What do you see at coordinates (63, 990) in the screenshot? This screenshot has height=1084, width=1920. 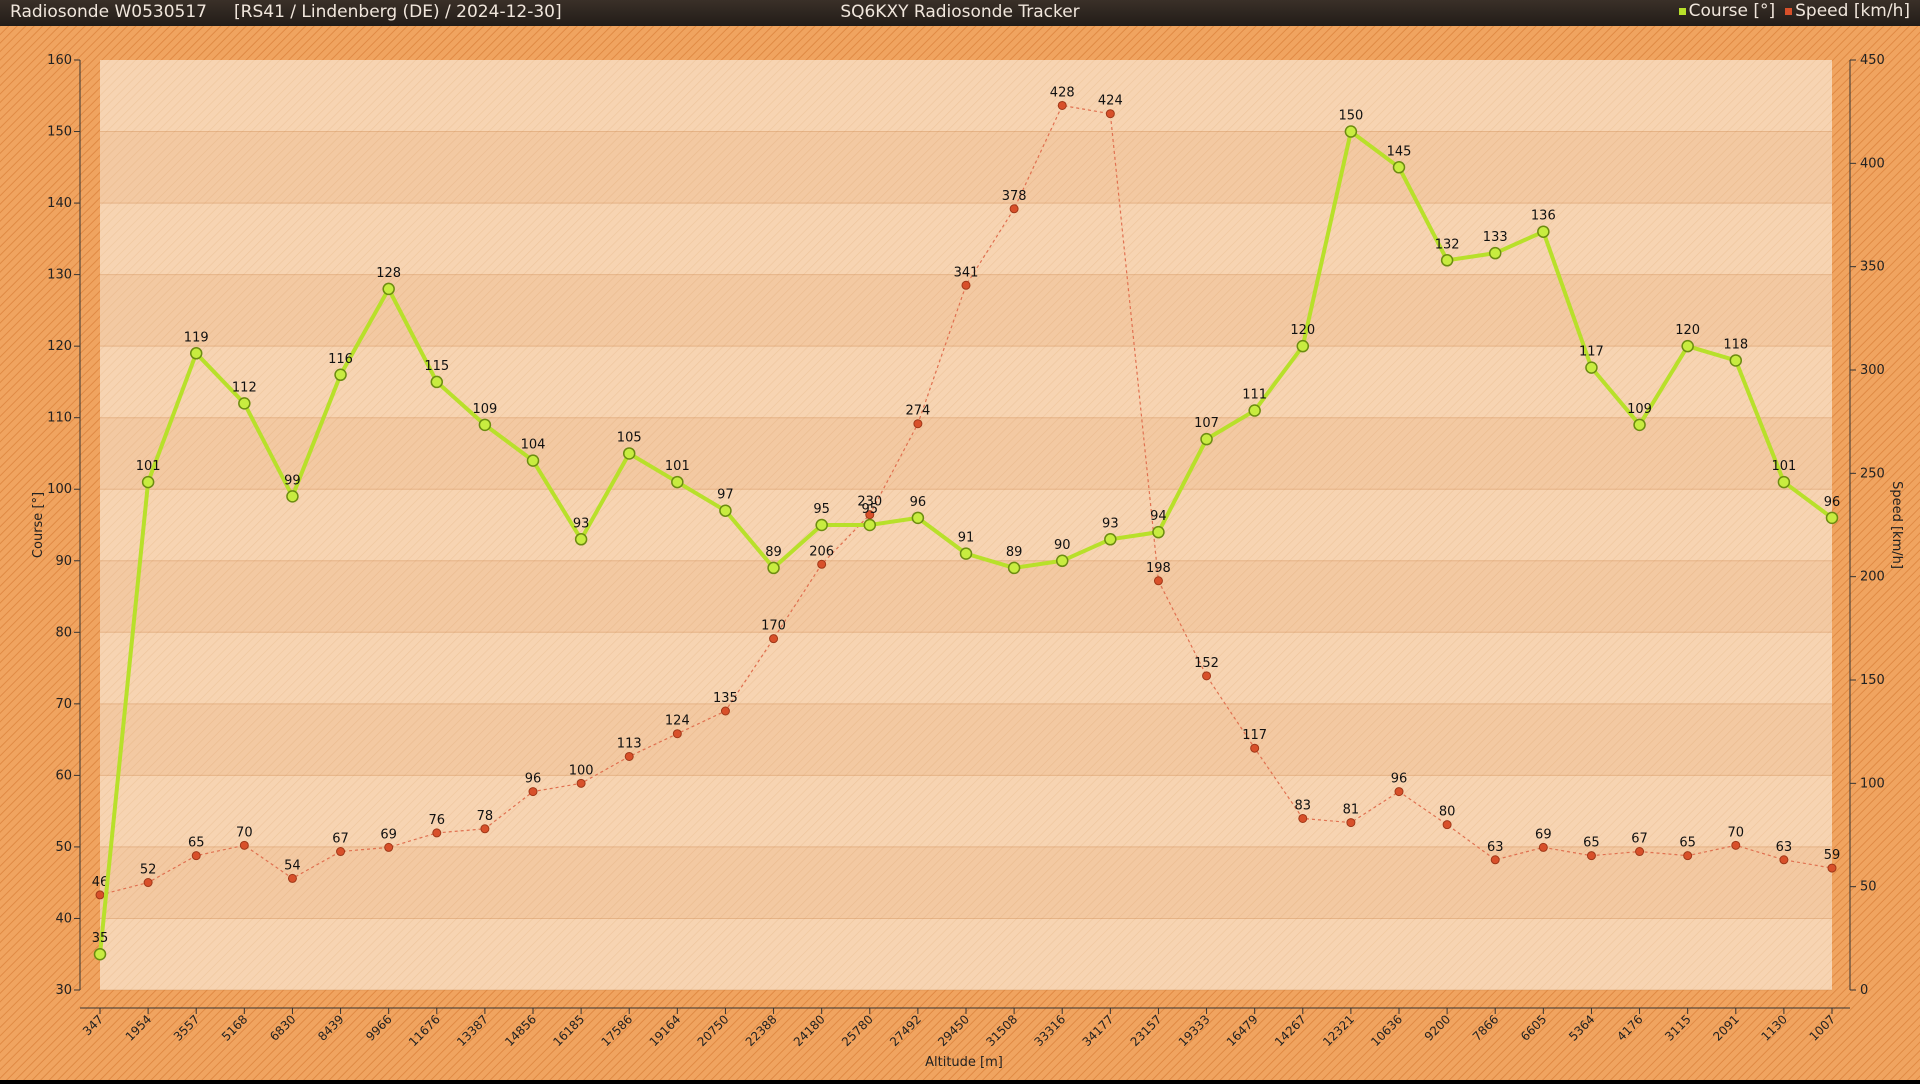 I see `y-left-tick-label: 30` at bounding box center [63, 990].